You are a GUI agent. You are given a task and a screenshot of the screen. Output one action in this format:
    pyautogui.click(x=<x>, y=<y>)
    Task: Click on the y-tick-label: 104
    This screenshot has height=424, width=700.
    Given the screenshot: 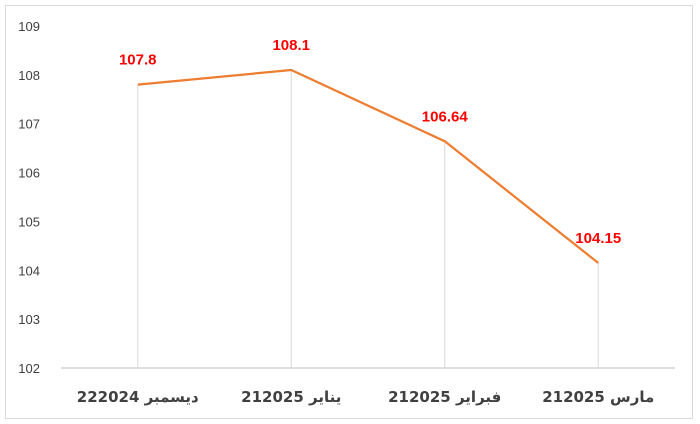 What is the action you would take?
    pyautogui.click(x=29, y=270)
    